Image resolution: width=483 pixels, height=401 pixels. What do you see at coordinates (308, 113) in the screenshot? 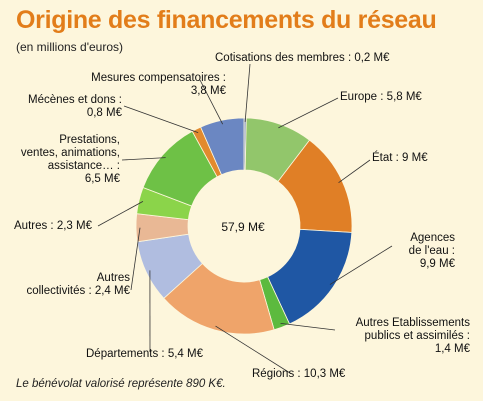
I see `leader-line-europe` at bounding box center [308, 113].